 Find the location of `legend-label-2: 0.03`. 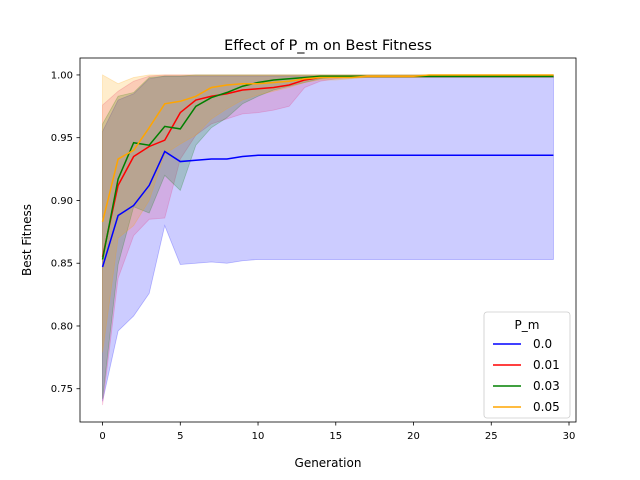

legend-label-2: 0.03 is located at coordinates (546, 386).